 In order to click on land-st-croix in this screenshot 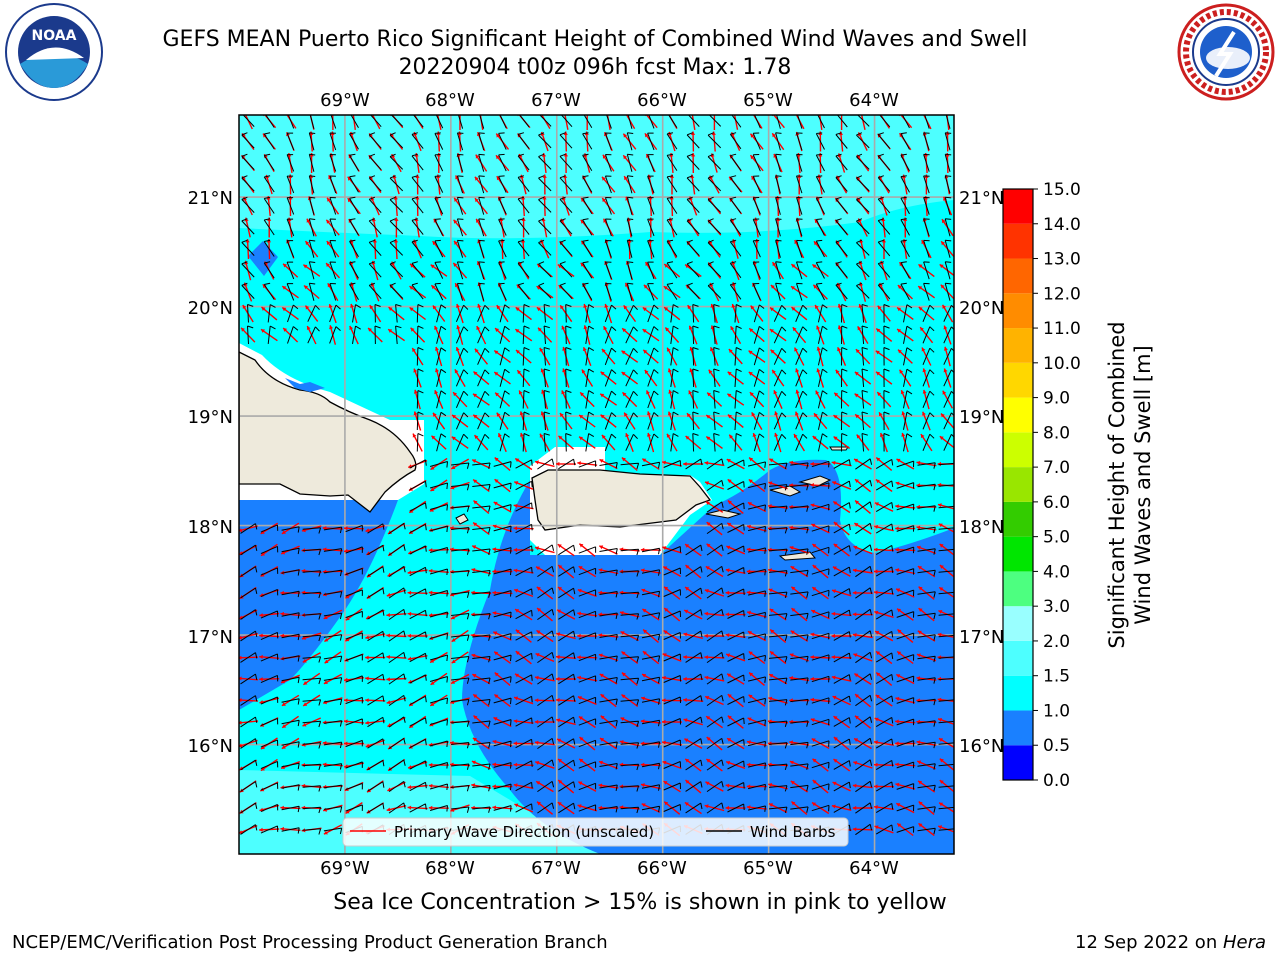, I will do `click(797, 556)`.